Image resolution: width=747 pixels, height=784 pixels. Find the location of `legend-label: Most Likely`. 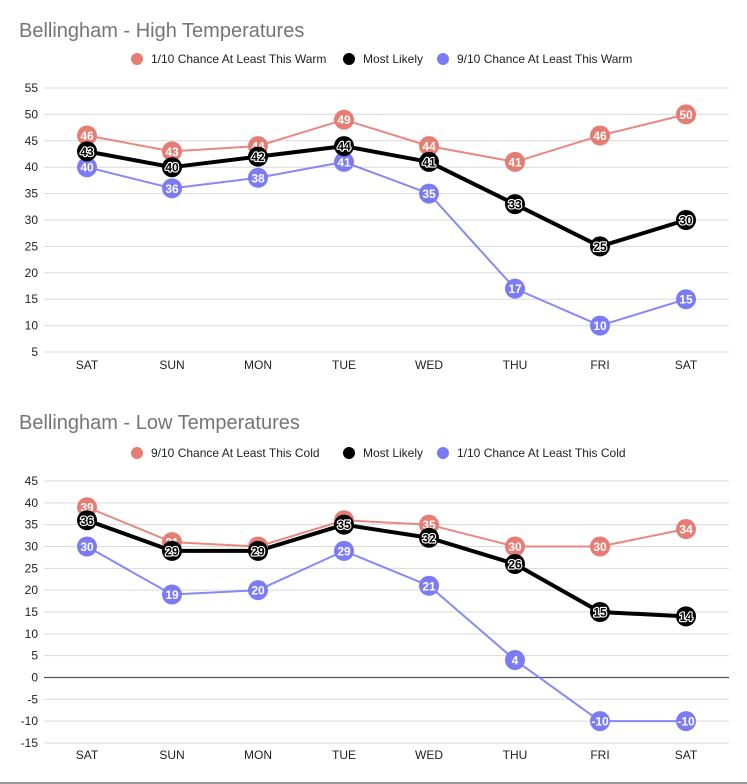

legend-label: Most Likely is located at coordinates (393, 453).